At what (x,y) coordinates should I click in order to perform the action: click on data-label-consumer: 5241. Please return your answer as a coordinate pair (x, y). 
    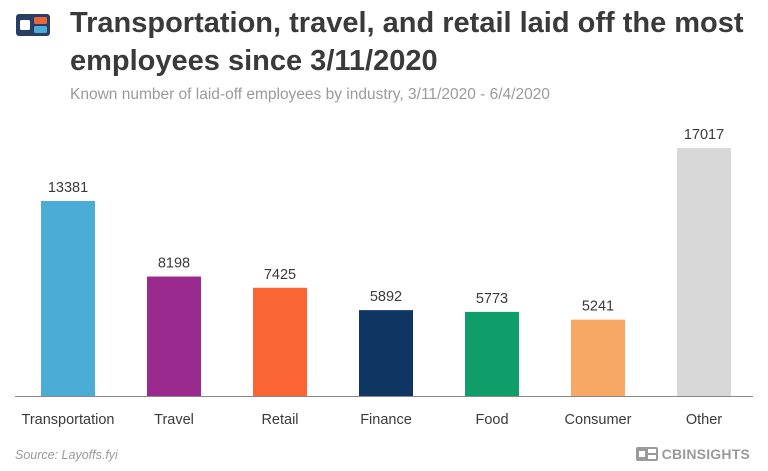
    Looking at the image, I should click on (598, 307).